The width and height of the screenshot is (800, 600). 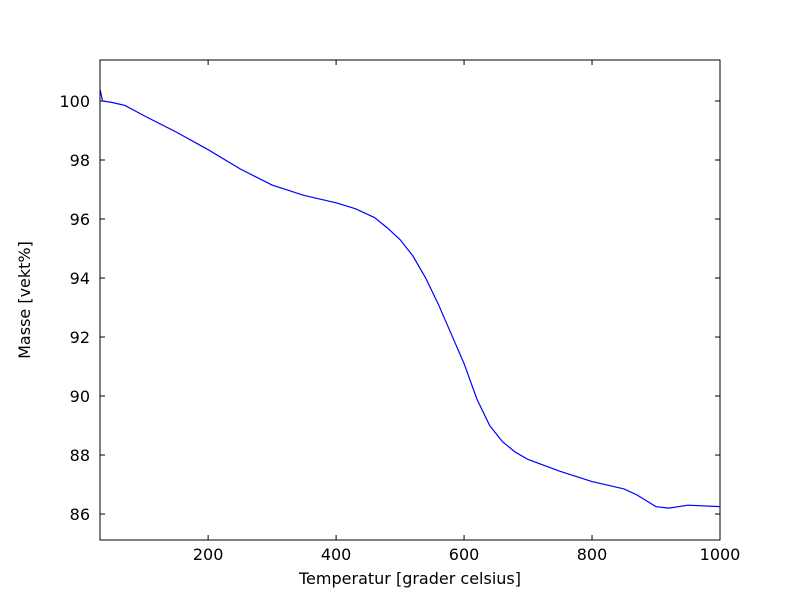 What do you see at coordinates (80, 396) in the screenshot?
I see `y-tick-label: 90` at bounding box center [80, 396].